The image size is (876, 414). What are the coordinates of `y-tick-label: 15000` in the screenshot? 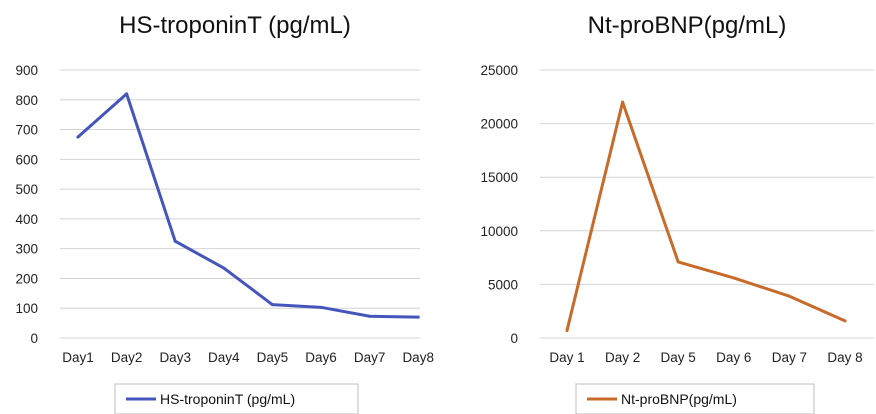 It's located at (499, 177).